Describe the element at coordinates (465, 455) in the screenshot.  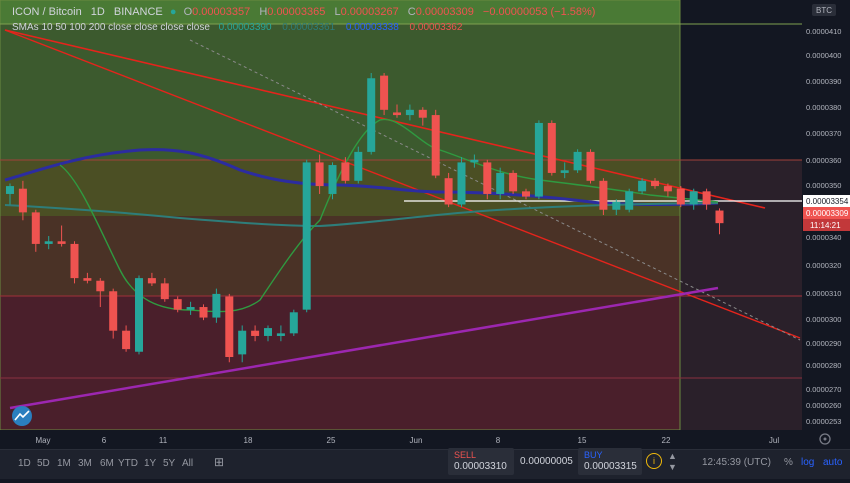
I see `sell-label: SELL` at that location.